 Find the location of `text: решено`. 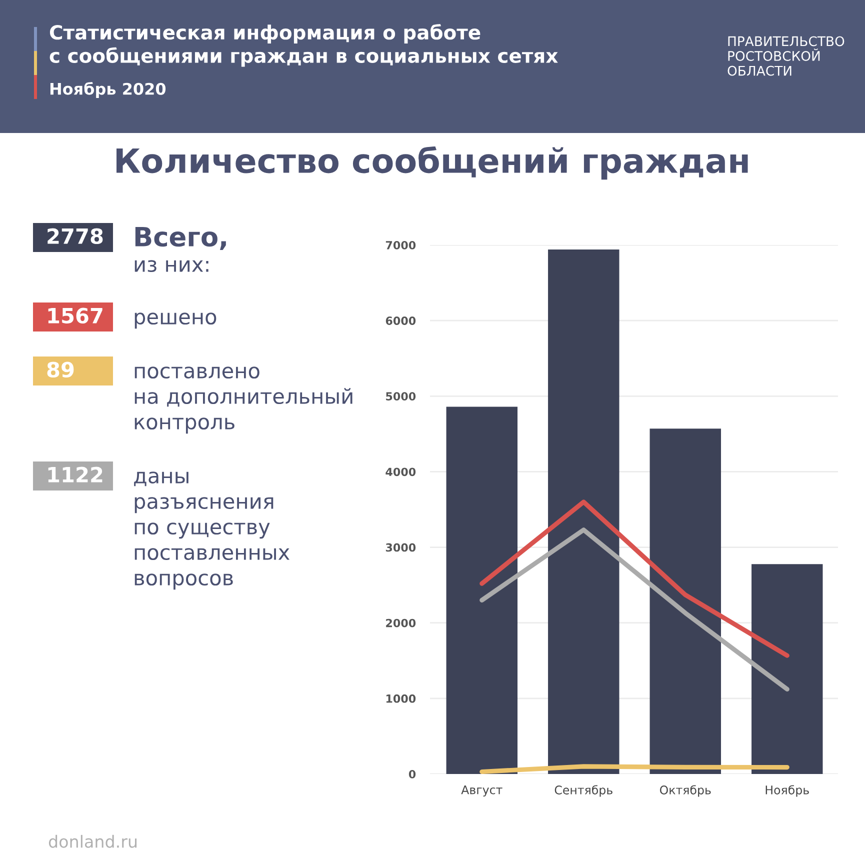

text: решено is located at coordinates (175, 320).